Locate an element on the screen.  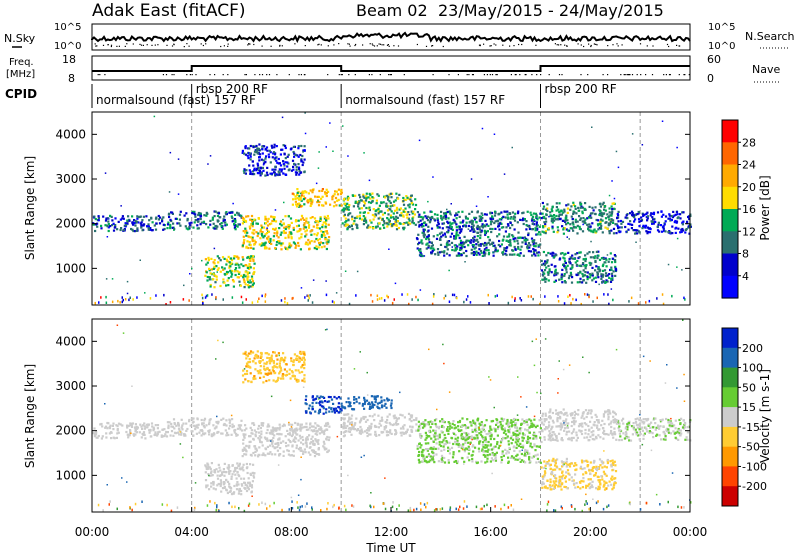
frequency-trace is located at coordinates (391, 70).